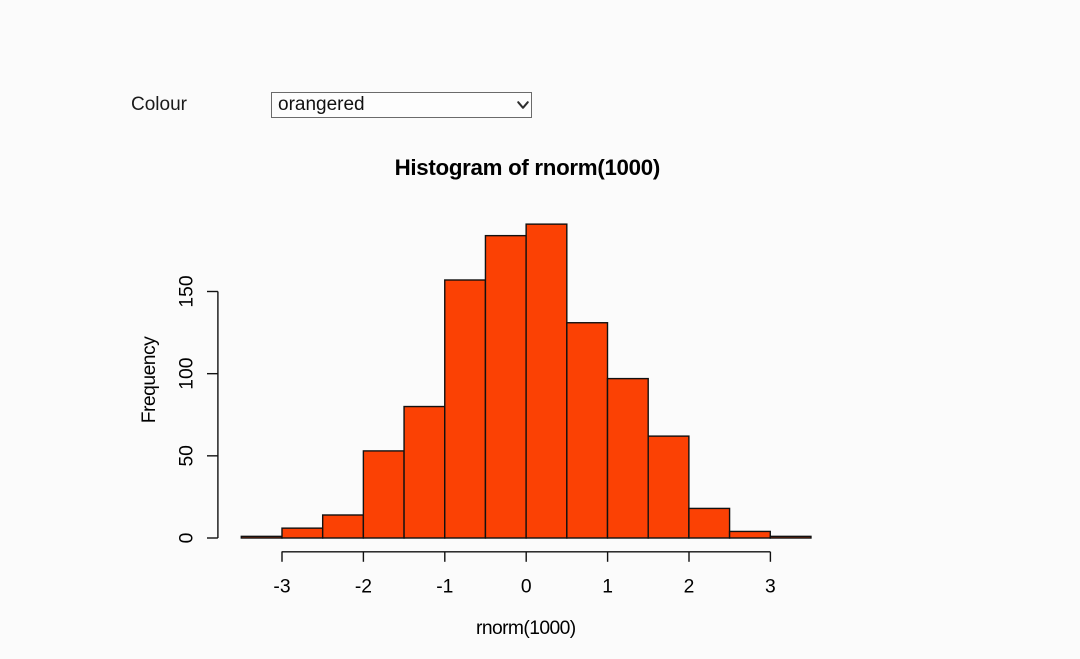 The height and width of the screenshot is (659, 1080). What do you see at coordinates (187, 291) in the screenshot?
I see `svg-text: 150` at bounding box center [187, 291].